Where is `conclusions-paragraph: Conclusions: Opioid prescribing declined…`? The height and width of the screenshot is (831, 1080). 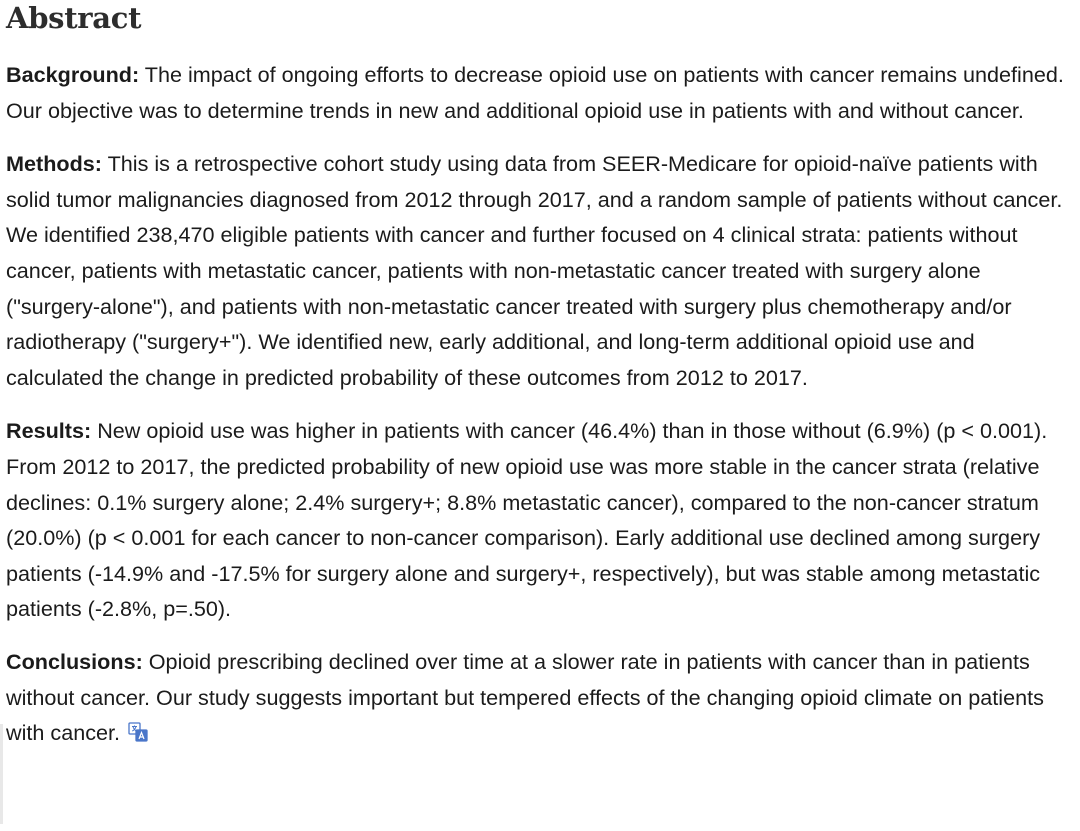
conclusions-paragraph: Conclusions: Opioid prescribing declined… is located at coordinates (541, 697).